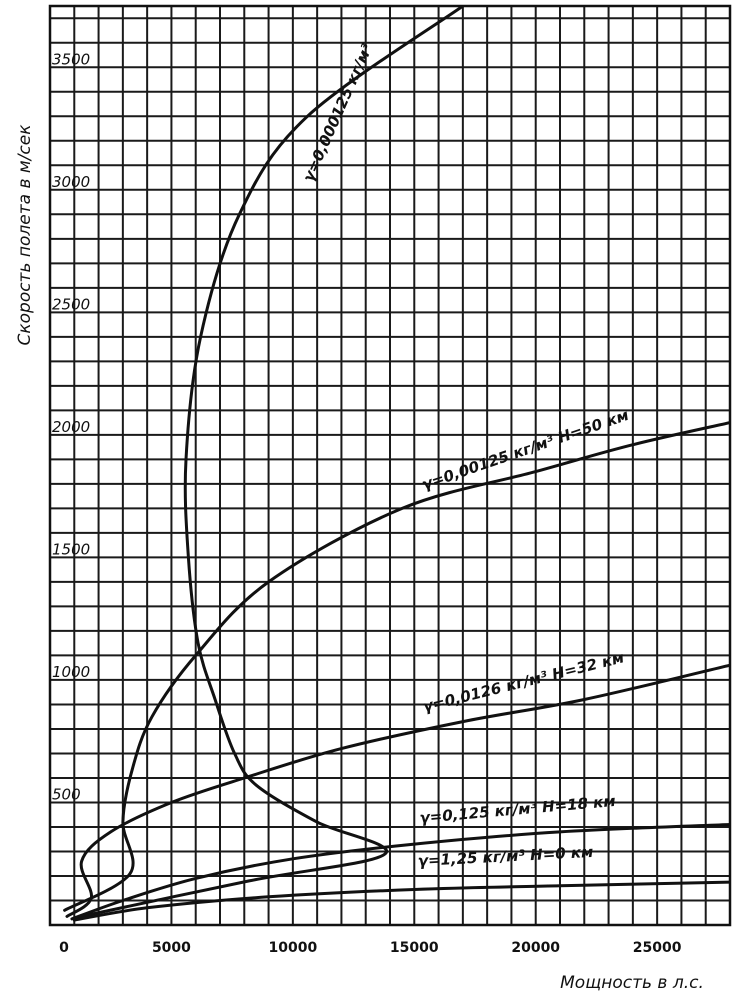 The height and width of the screenshot is (1002, 738). Describe the element at coordinates (71, 304) in the screenshot. I see `y-tick-label: 2500` at that location.